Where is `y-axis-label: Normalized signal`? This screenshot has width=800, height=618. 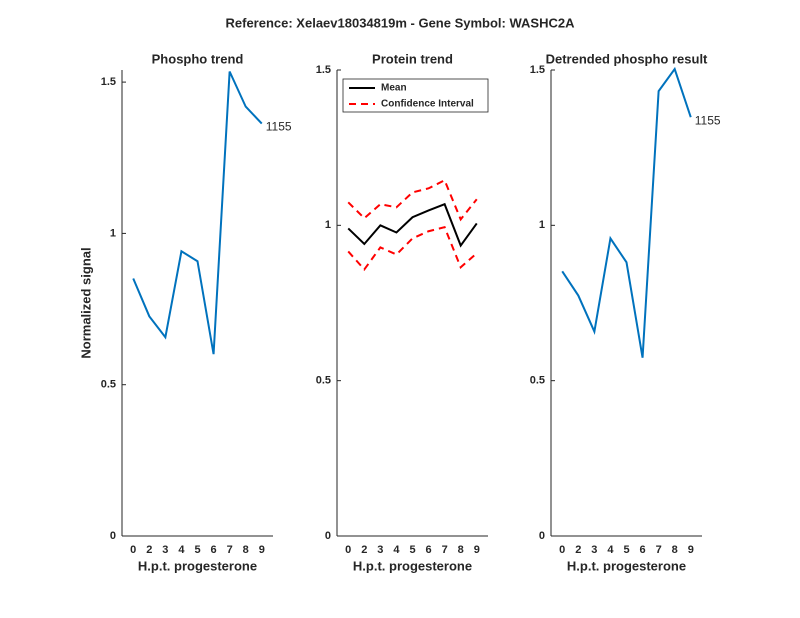
y-axis-label: Normalized signal is located at coordinates (85, 302).